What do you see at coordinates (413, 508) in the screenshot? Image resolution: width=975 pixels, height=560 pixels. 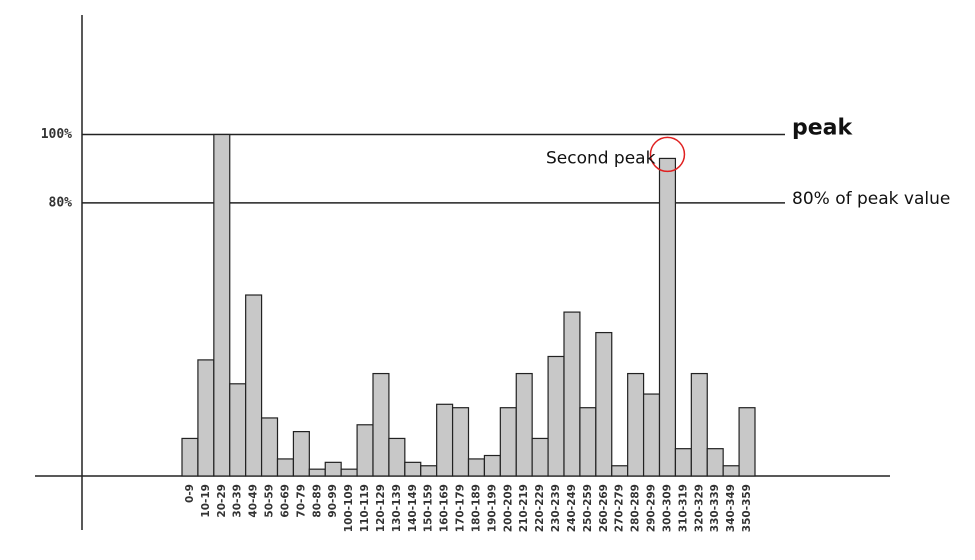 I see `x-tick-label: 140-149` at bounding box center [413, 508].